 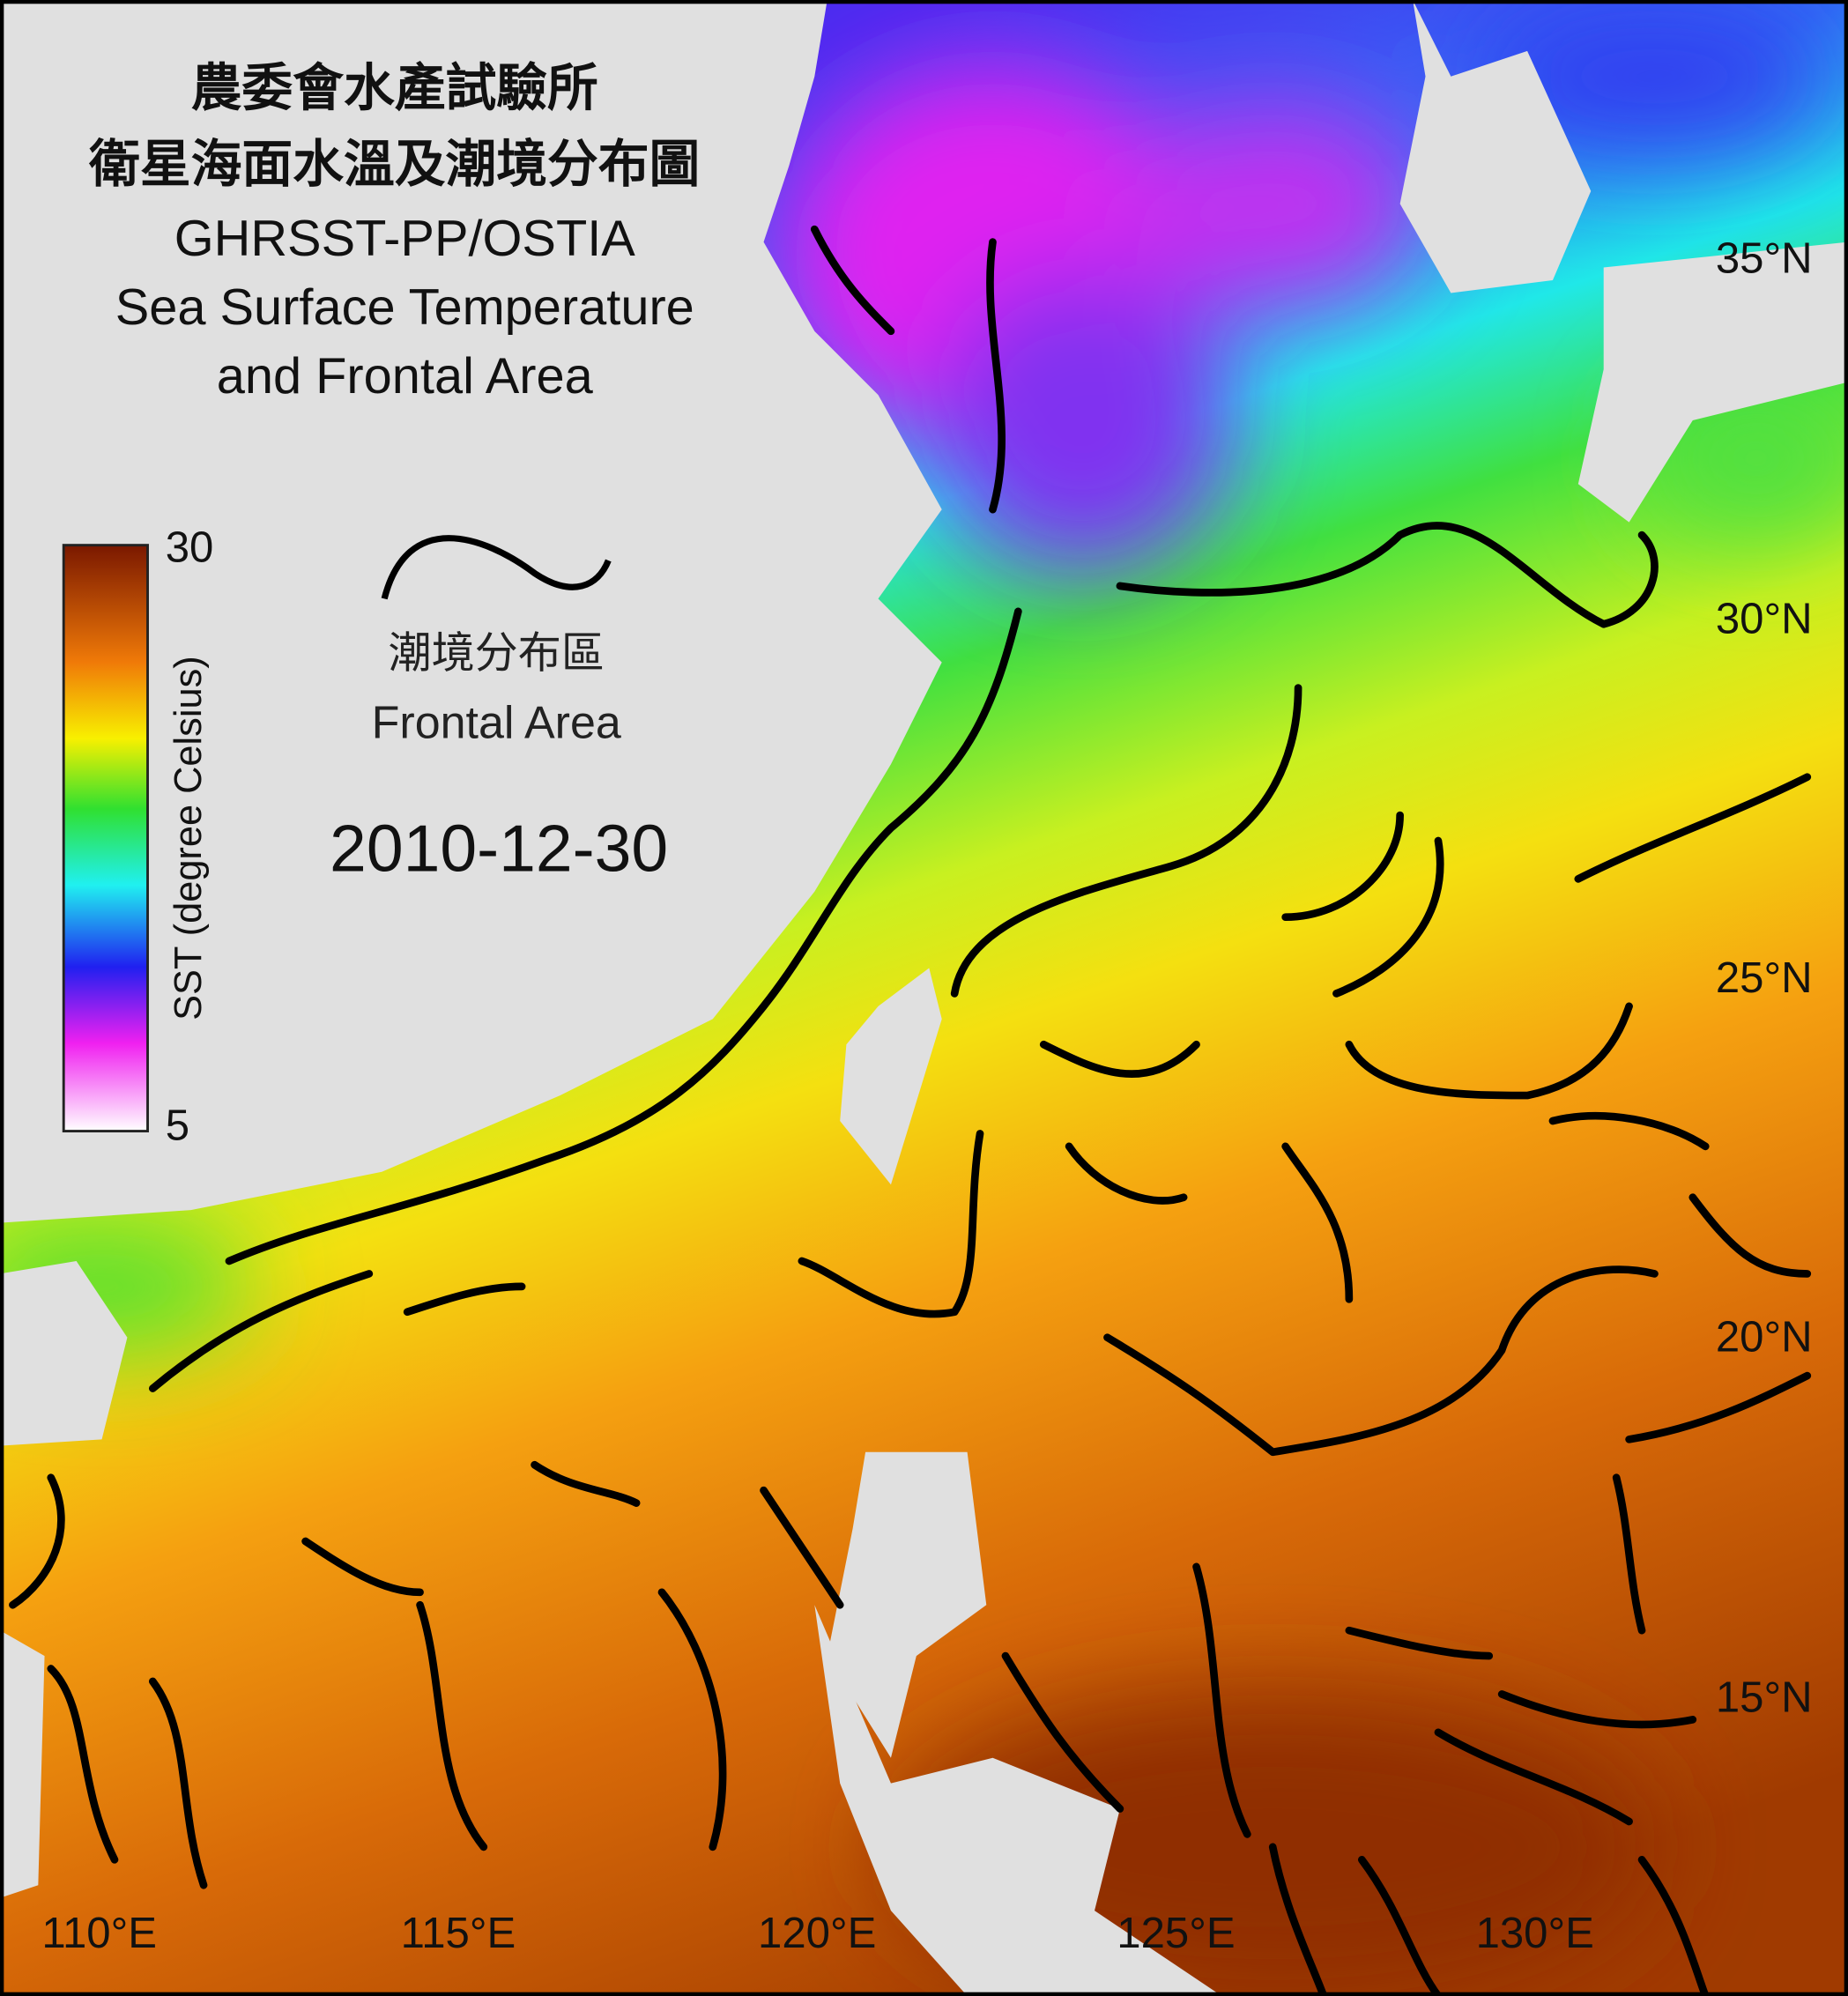 I want to click on title-line: 農委會水產試驗所, so click(x=395, y=88).